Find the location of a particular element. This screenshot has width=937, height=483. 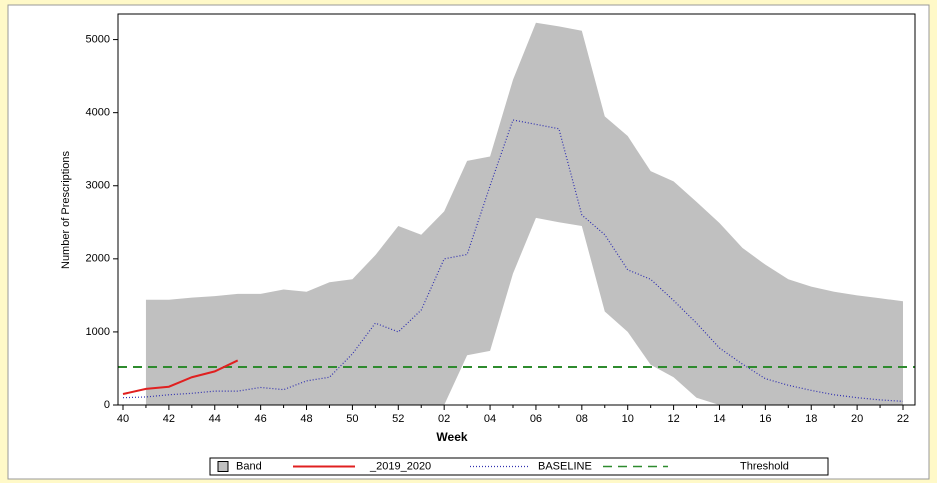

y-axis-label: Number of Prescriptions is located at coordinates (66, 210).